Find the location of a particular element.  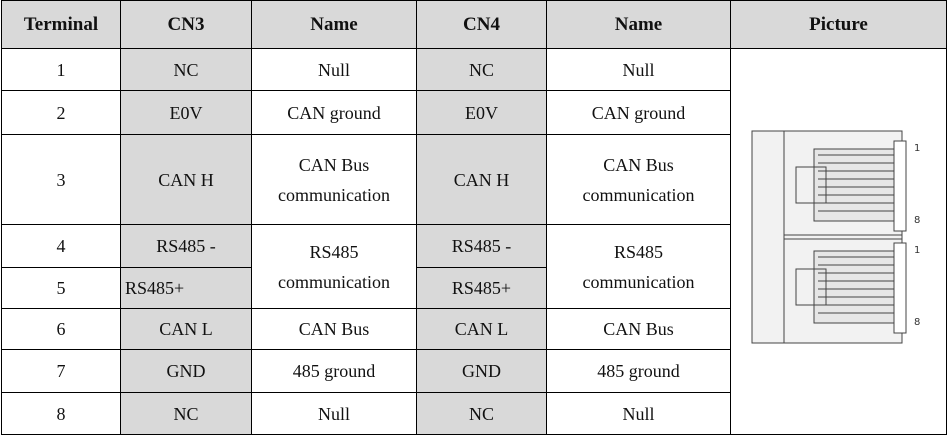

header-cell: CN3 is located at coordinates (186, 24).